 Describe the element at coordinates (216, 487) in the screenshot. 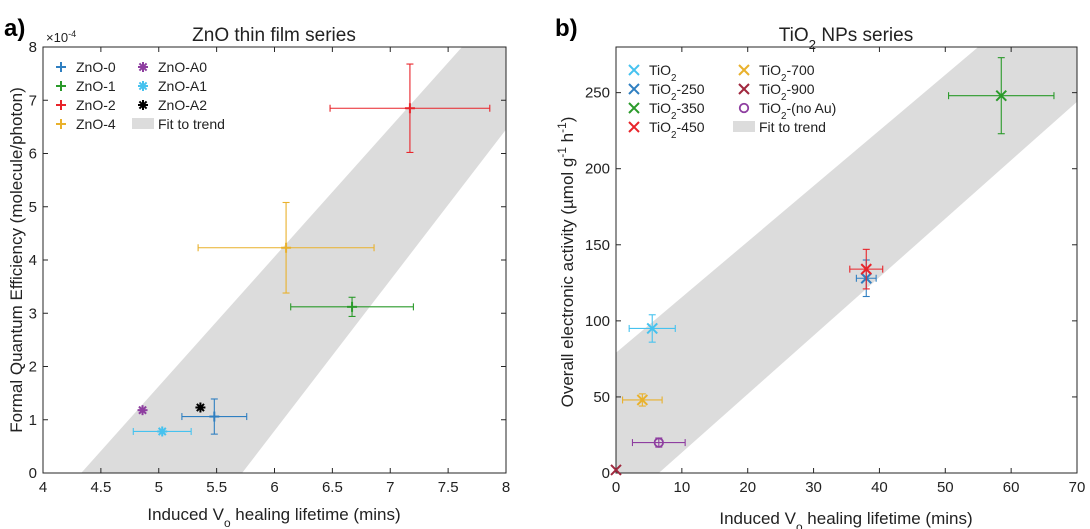

I see `x-tick-label: 5.5` at that location.